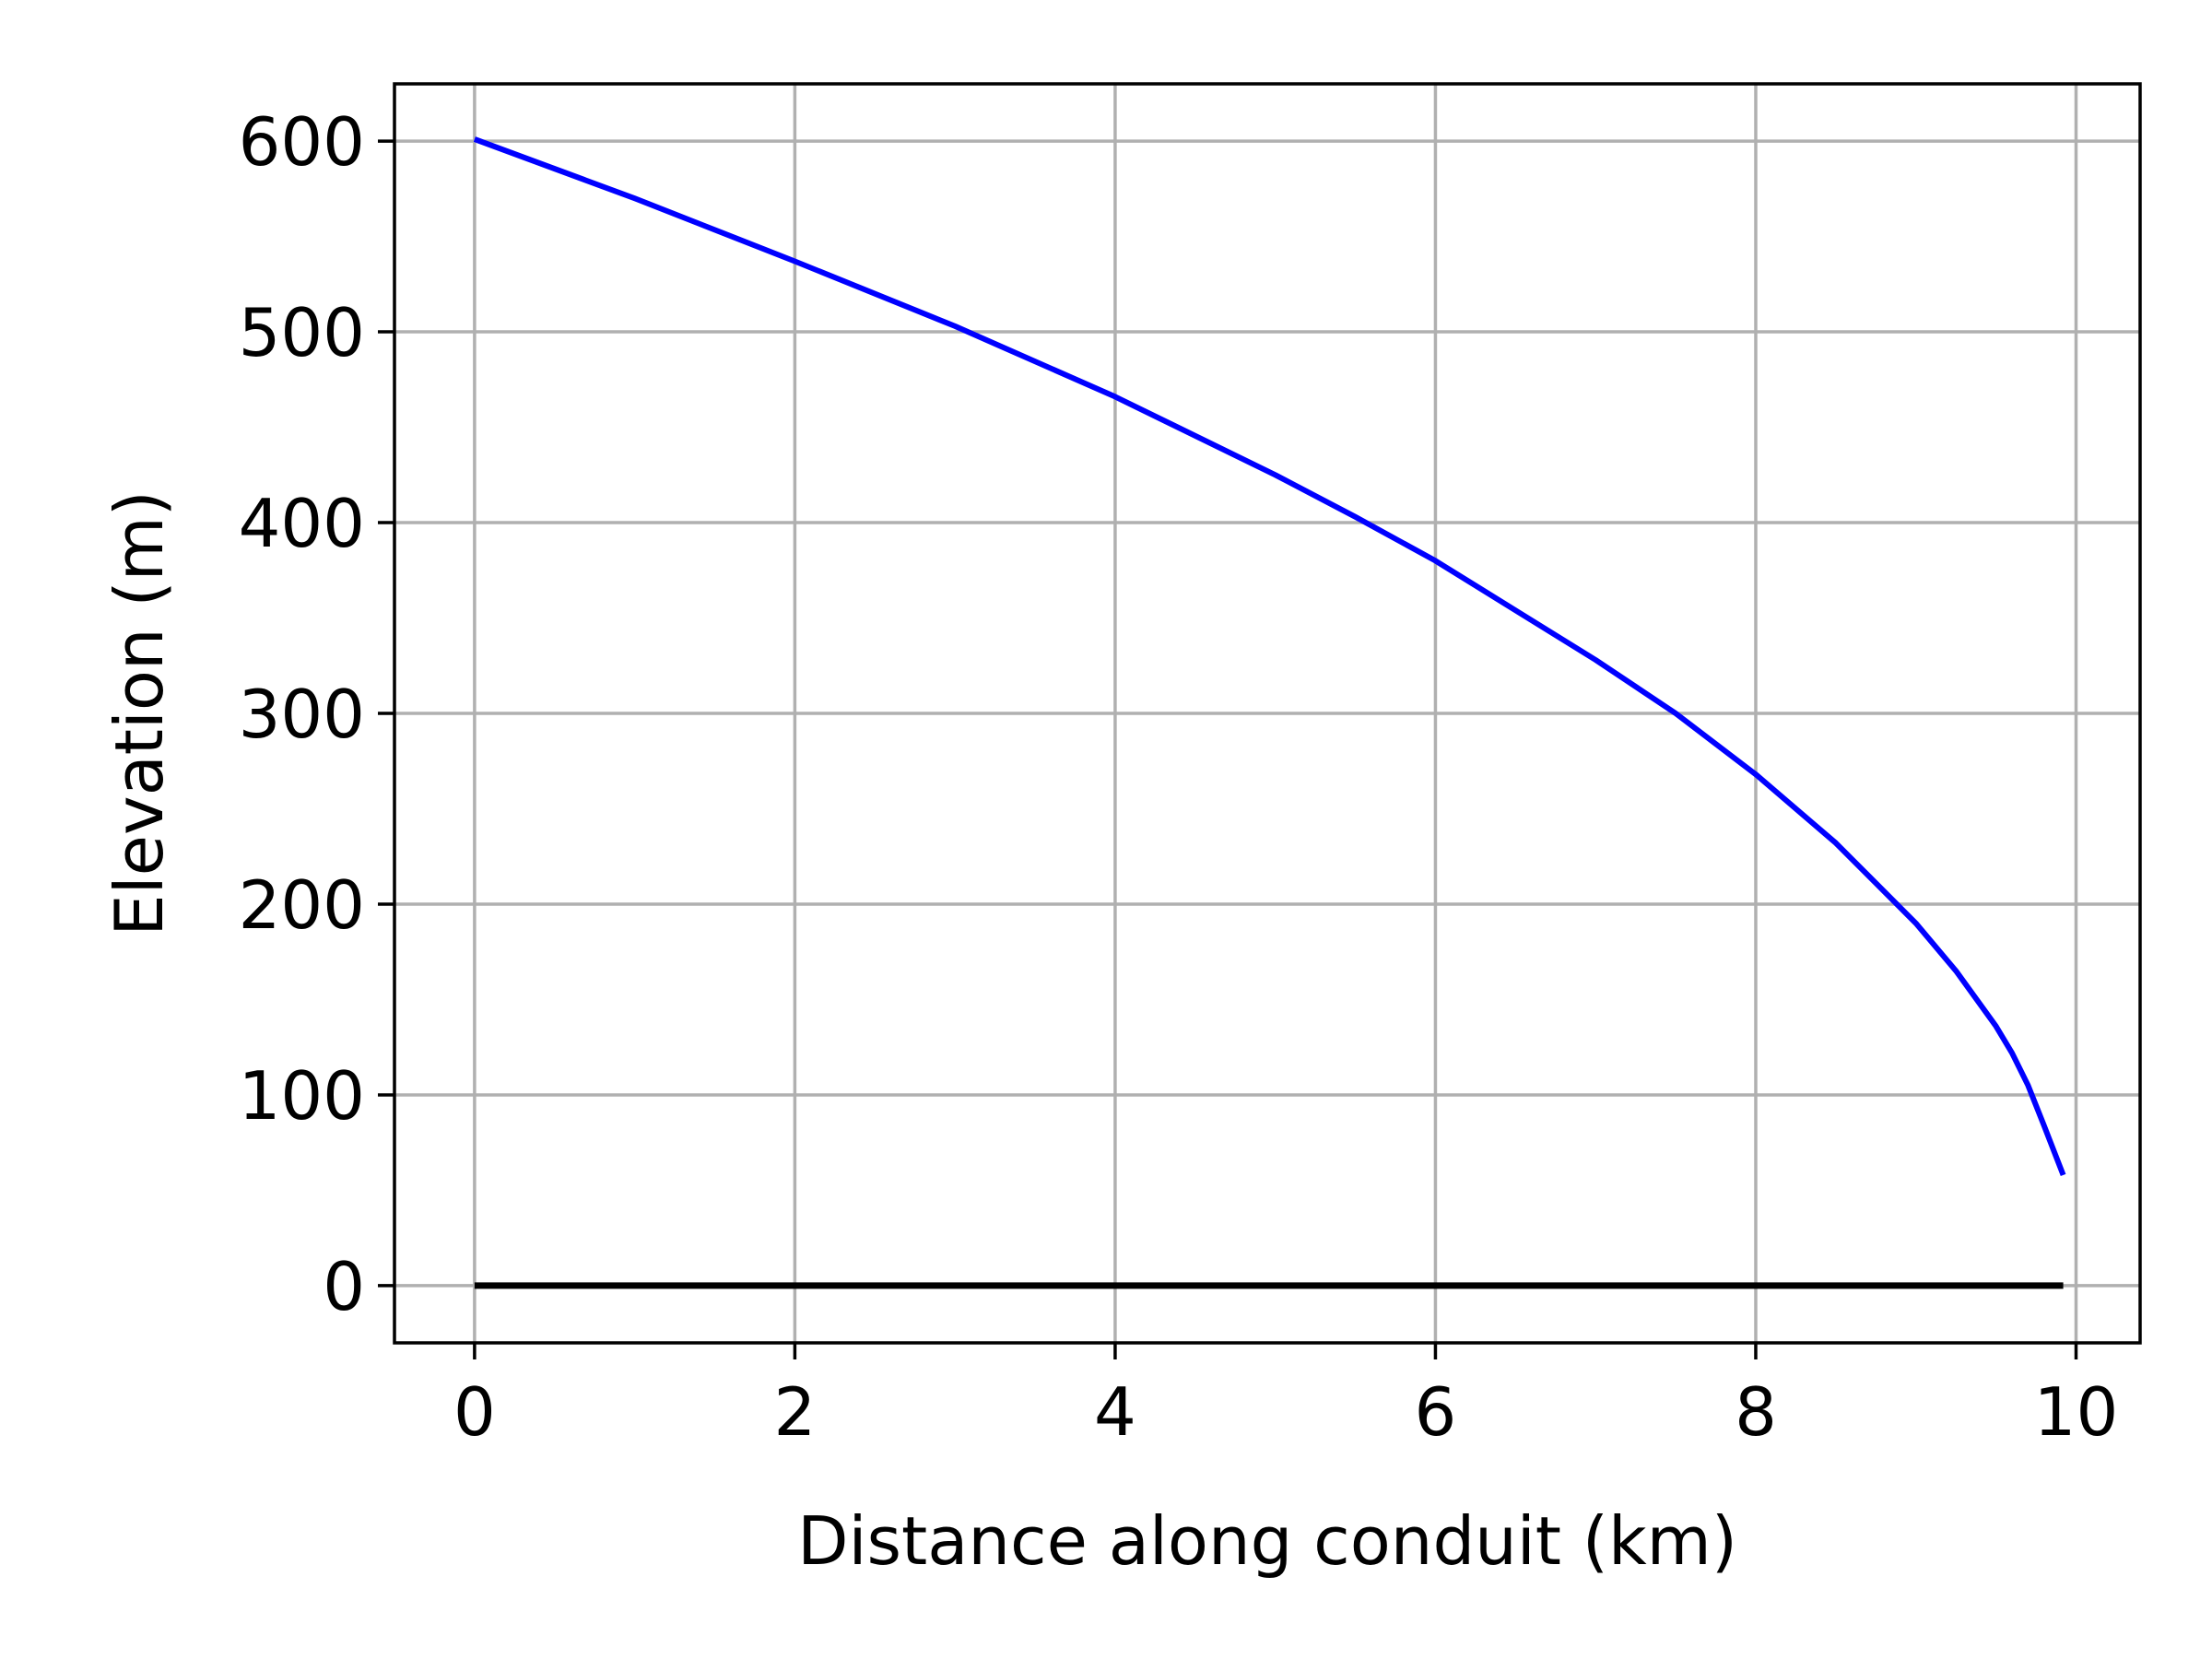 This screenshot has height=1659, width=2212. Describe the element at coordinates (2076, 1412) in the screenshot. I see `x-tick-label: 10` at that location.